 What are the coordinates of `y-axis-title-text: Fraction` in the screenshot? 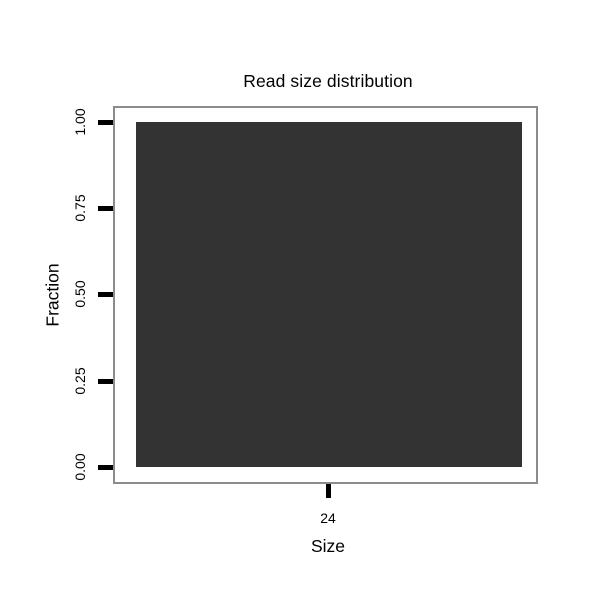 It's located at (52, 295).